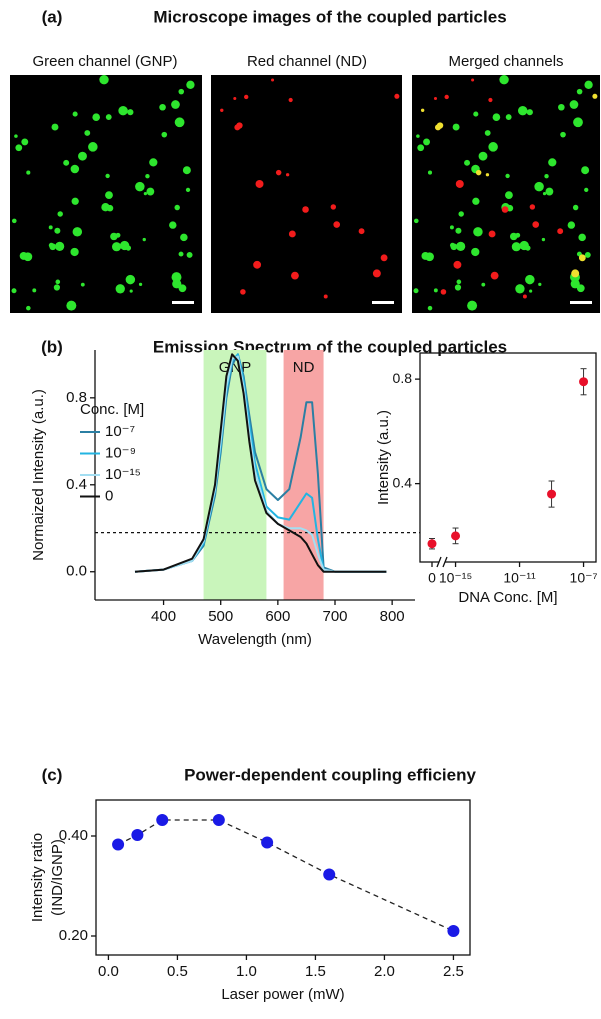 The width and height of the screenshot is (601, 1019). I want to click on x-axis-label: DNA Conc. [M], so click(507, 597).